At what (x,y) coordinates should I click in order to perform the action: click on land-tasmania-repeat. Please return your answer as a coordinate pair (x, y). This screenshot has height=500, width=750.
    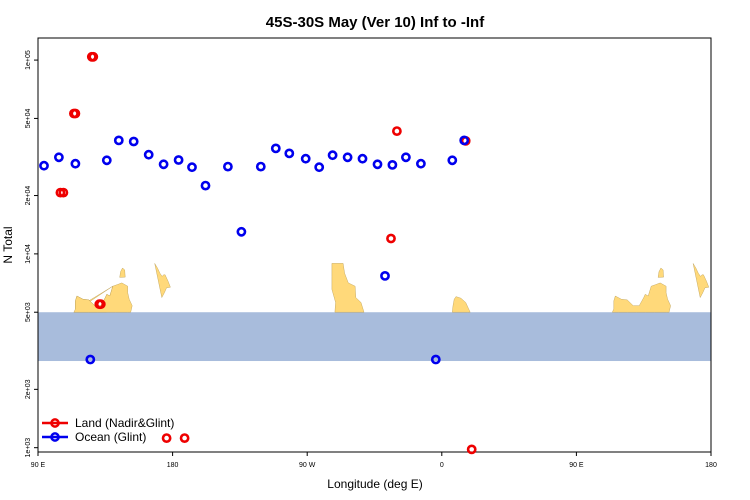
    Looking at the image, I should click on (660, 272).